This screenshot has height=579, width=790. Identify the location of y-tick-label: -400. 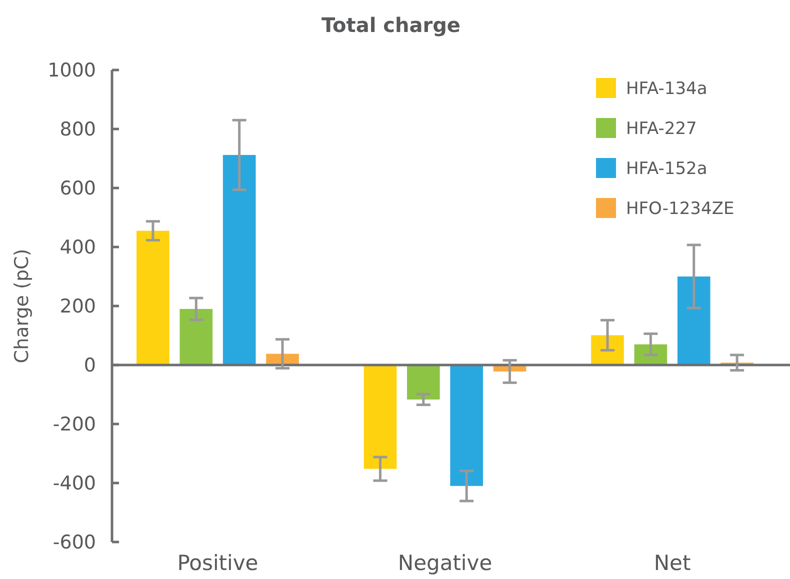
(74, 483).